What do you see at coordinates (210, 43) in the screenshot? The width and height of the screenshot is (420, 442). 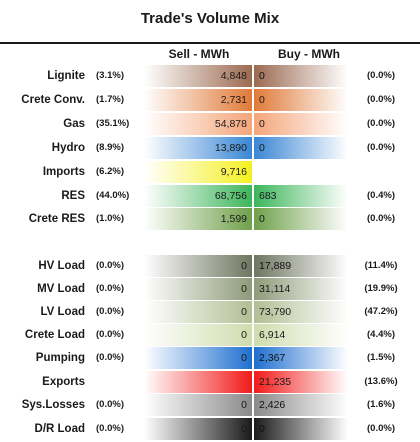 I see `header-rule` at bounding box center [210, 43].